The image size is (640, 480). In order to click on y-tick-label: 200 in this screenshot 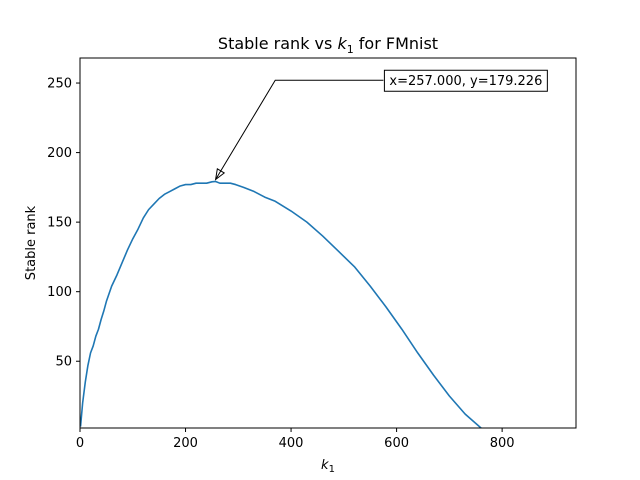, I will do `click(59, 153)`.